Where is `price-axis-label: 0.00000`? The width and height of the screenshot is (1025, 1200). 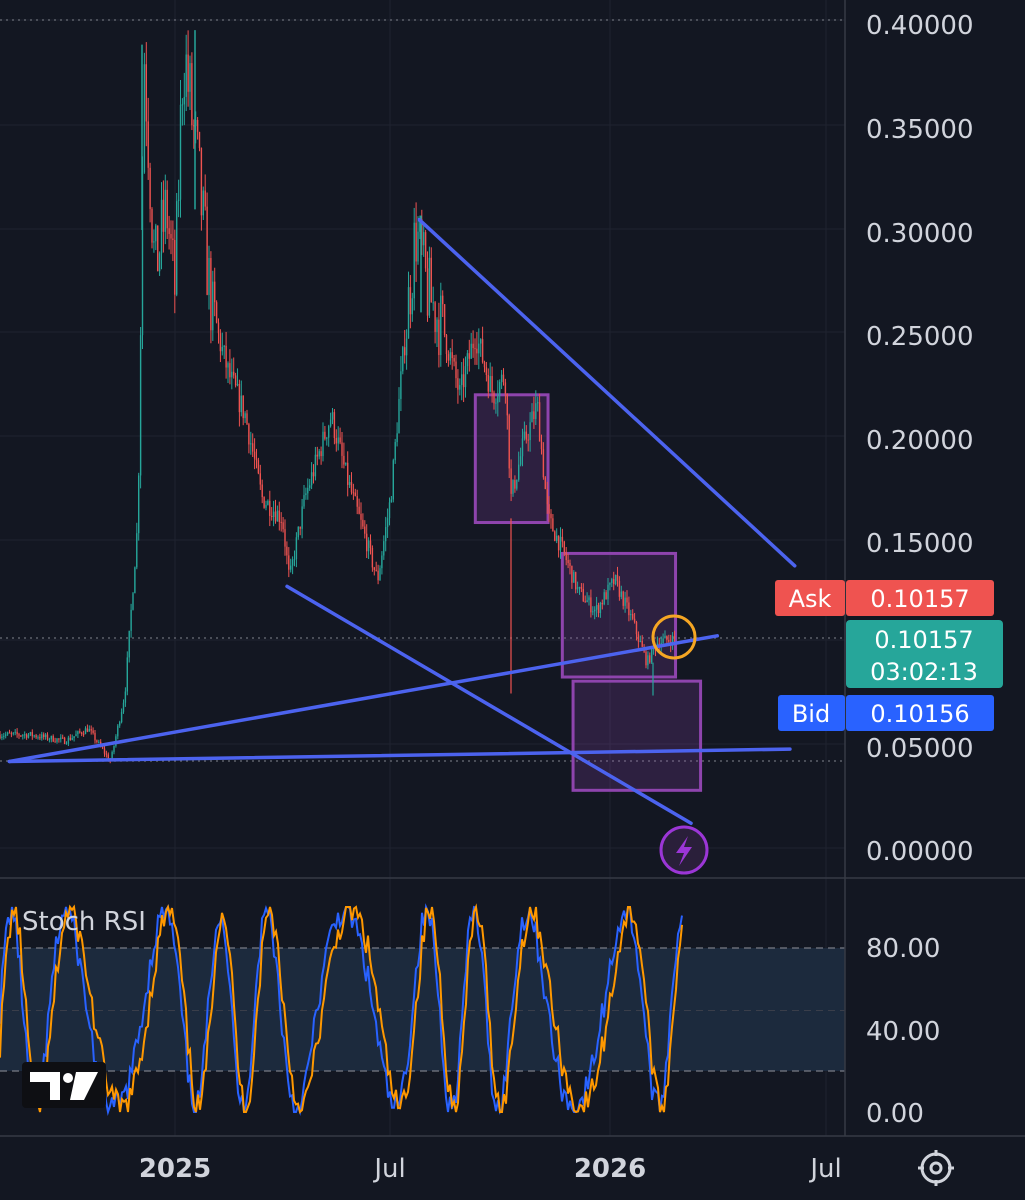
price-axis-label: 0.00000 is located at coordinates (920, 852).